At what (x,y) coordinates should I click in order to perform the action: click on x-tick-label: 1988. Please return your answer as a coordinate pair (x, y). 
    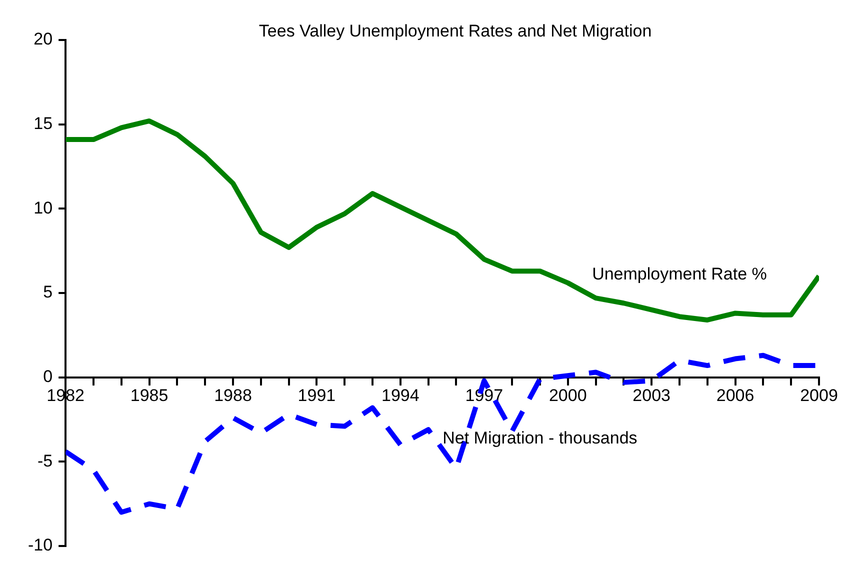
    Looking at the image, I should click on (233, 396).